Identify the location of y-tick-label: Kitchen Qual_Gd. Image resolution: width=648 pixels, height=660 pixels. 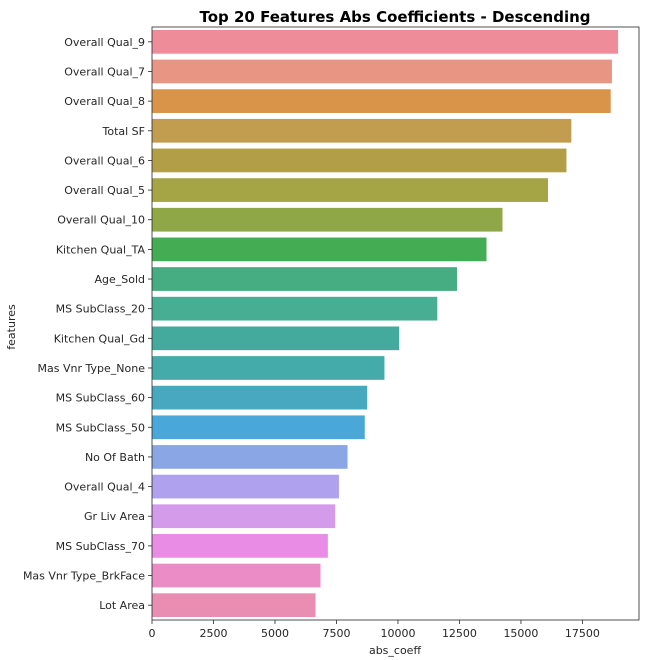
(99, 338).